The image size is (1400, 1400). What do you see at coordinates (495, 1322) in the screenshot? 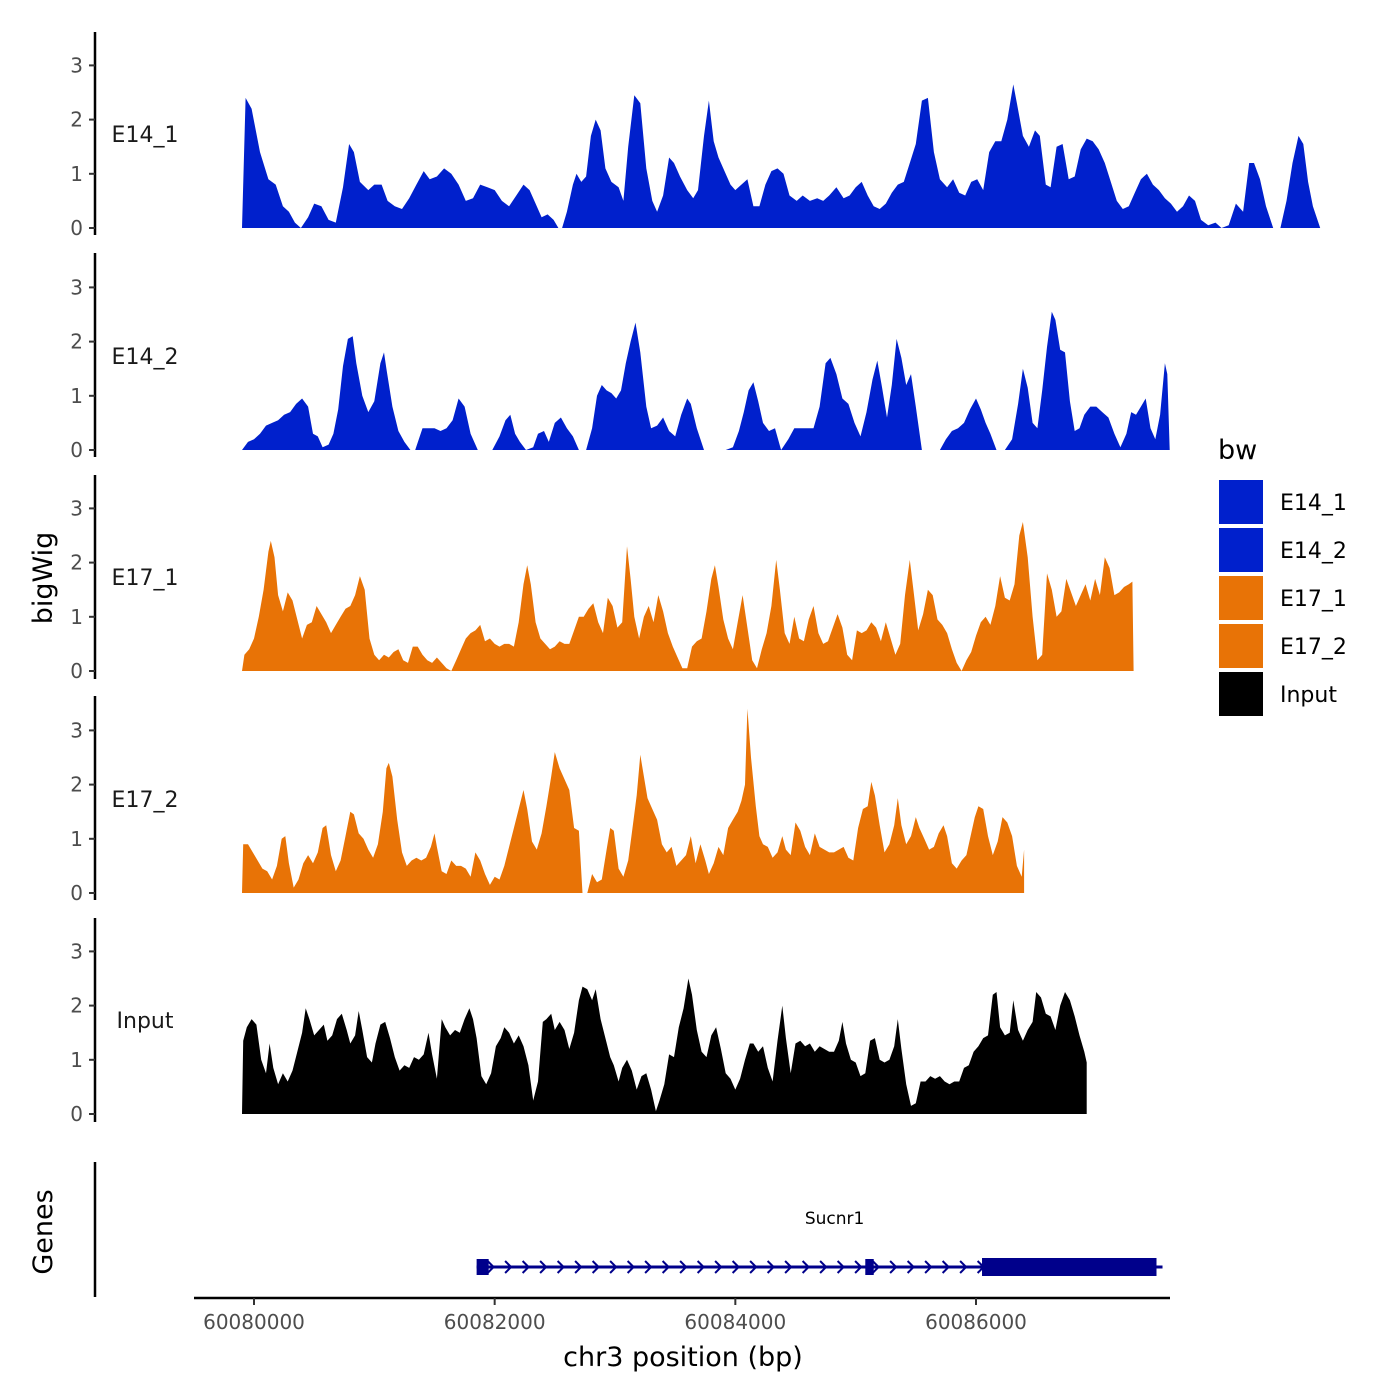
I see `x-tick-label: 60082000` at bounding box center [495, 1322].